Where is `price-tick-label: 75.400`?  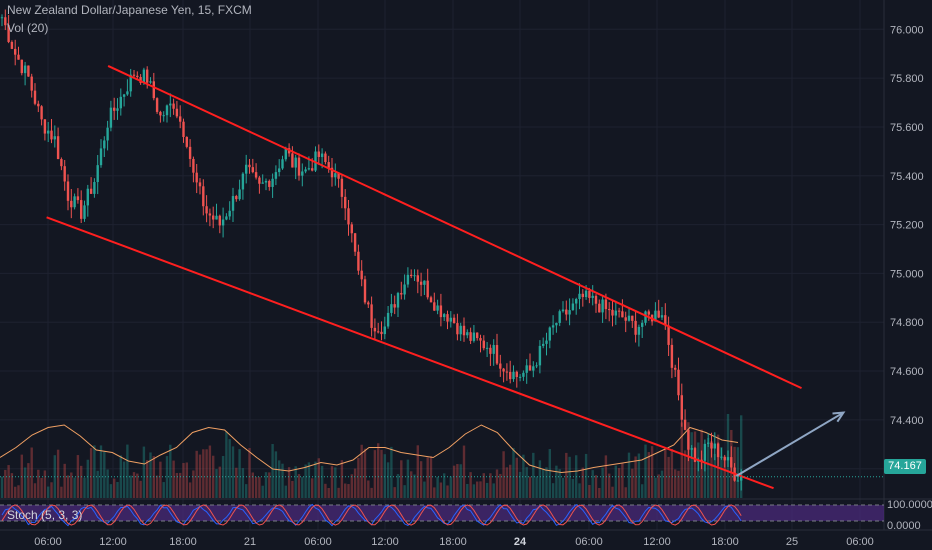 price-tick-label: 75.400 is located at coordinates (907, 177).